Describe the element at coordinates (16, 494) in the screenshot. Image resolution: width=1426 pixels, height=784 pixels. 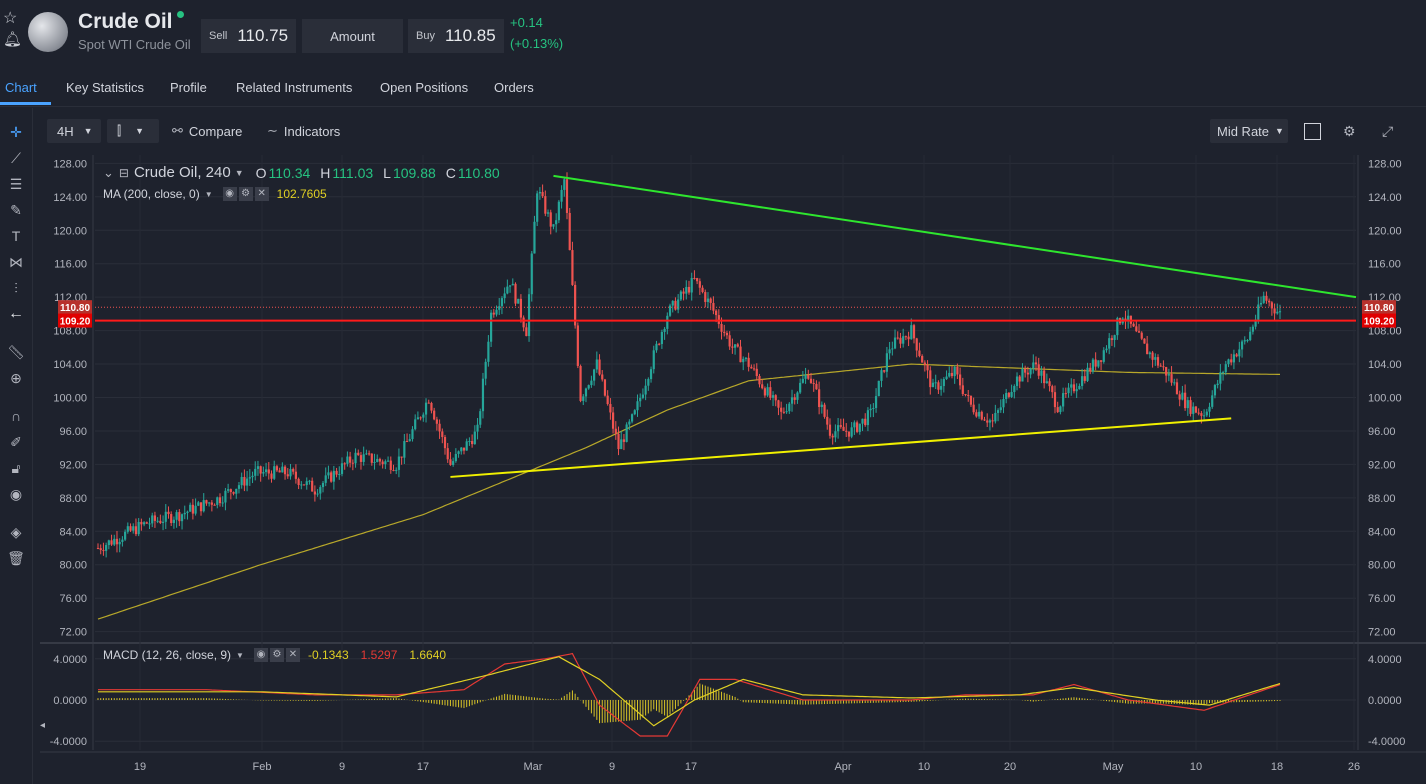
I see `eye-icon: ◉` at that location.